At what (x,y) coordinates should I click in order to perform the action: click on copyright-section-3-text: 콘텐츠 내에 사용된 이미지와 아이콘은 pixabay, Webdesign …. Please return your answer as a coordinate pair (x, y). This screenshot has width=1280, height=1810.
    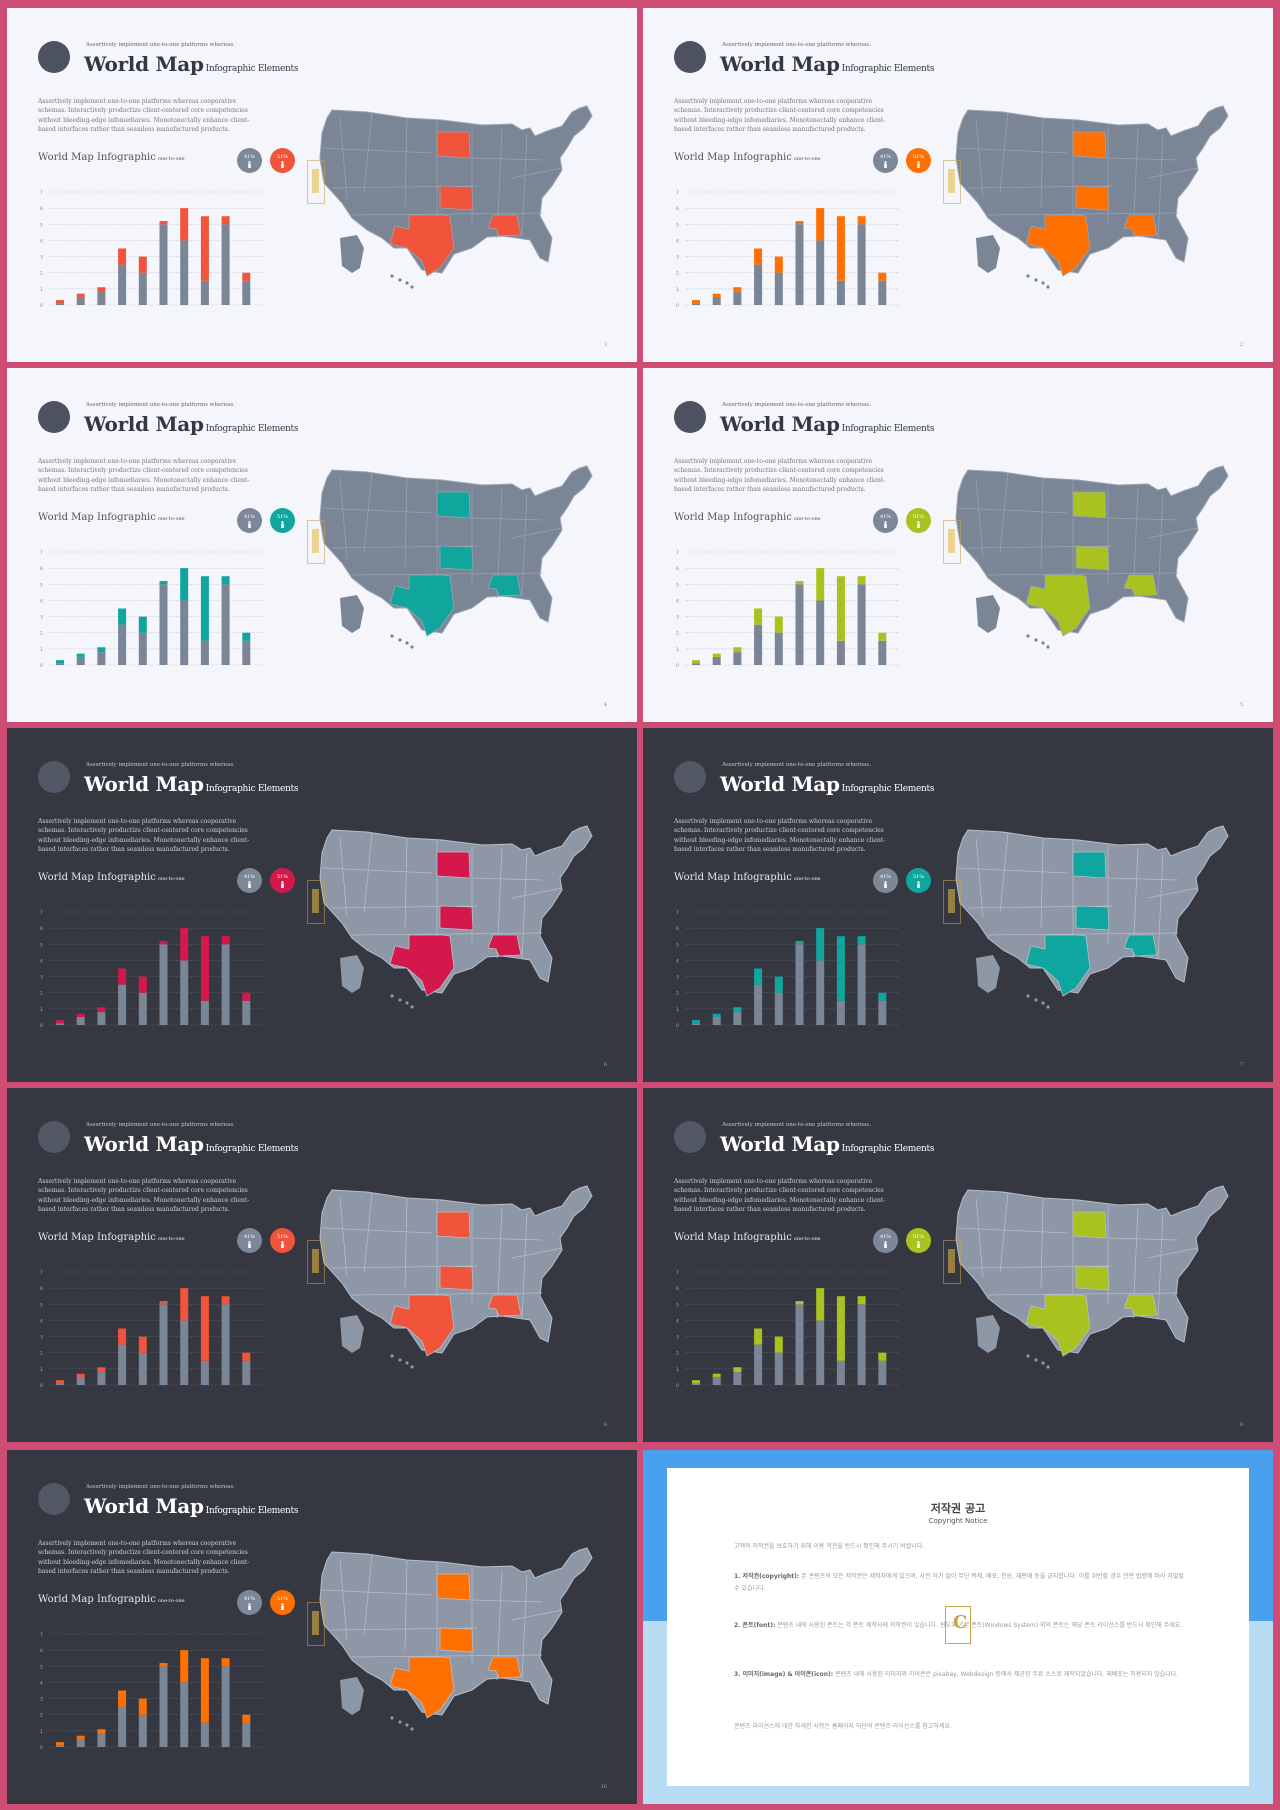
    Looking at the image, I should click on (1007, 1674).